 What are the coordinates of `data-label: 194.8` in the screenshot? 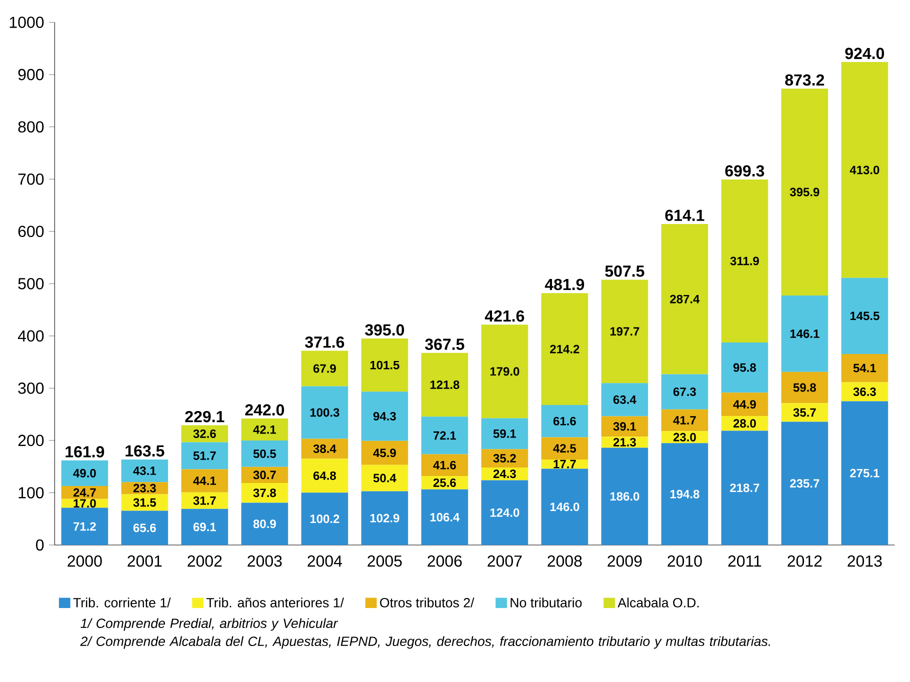 It's located at (685, 494).